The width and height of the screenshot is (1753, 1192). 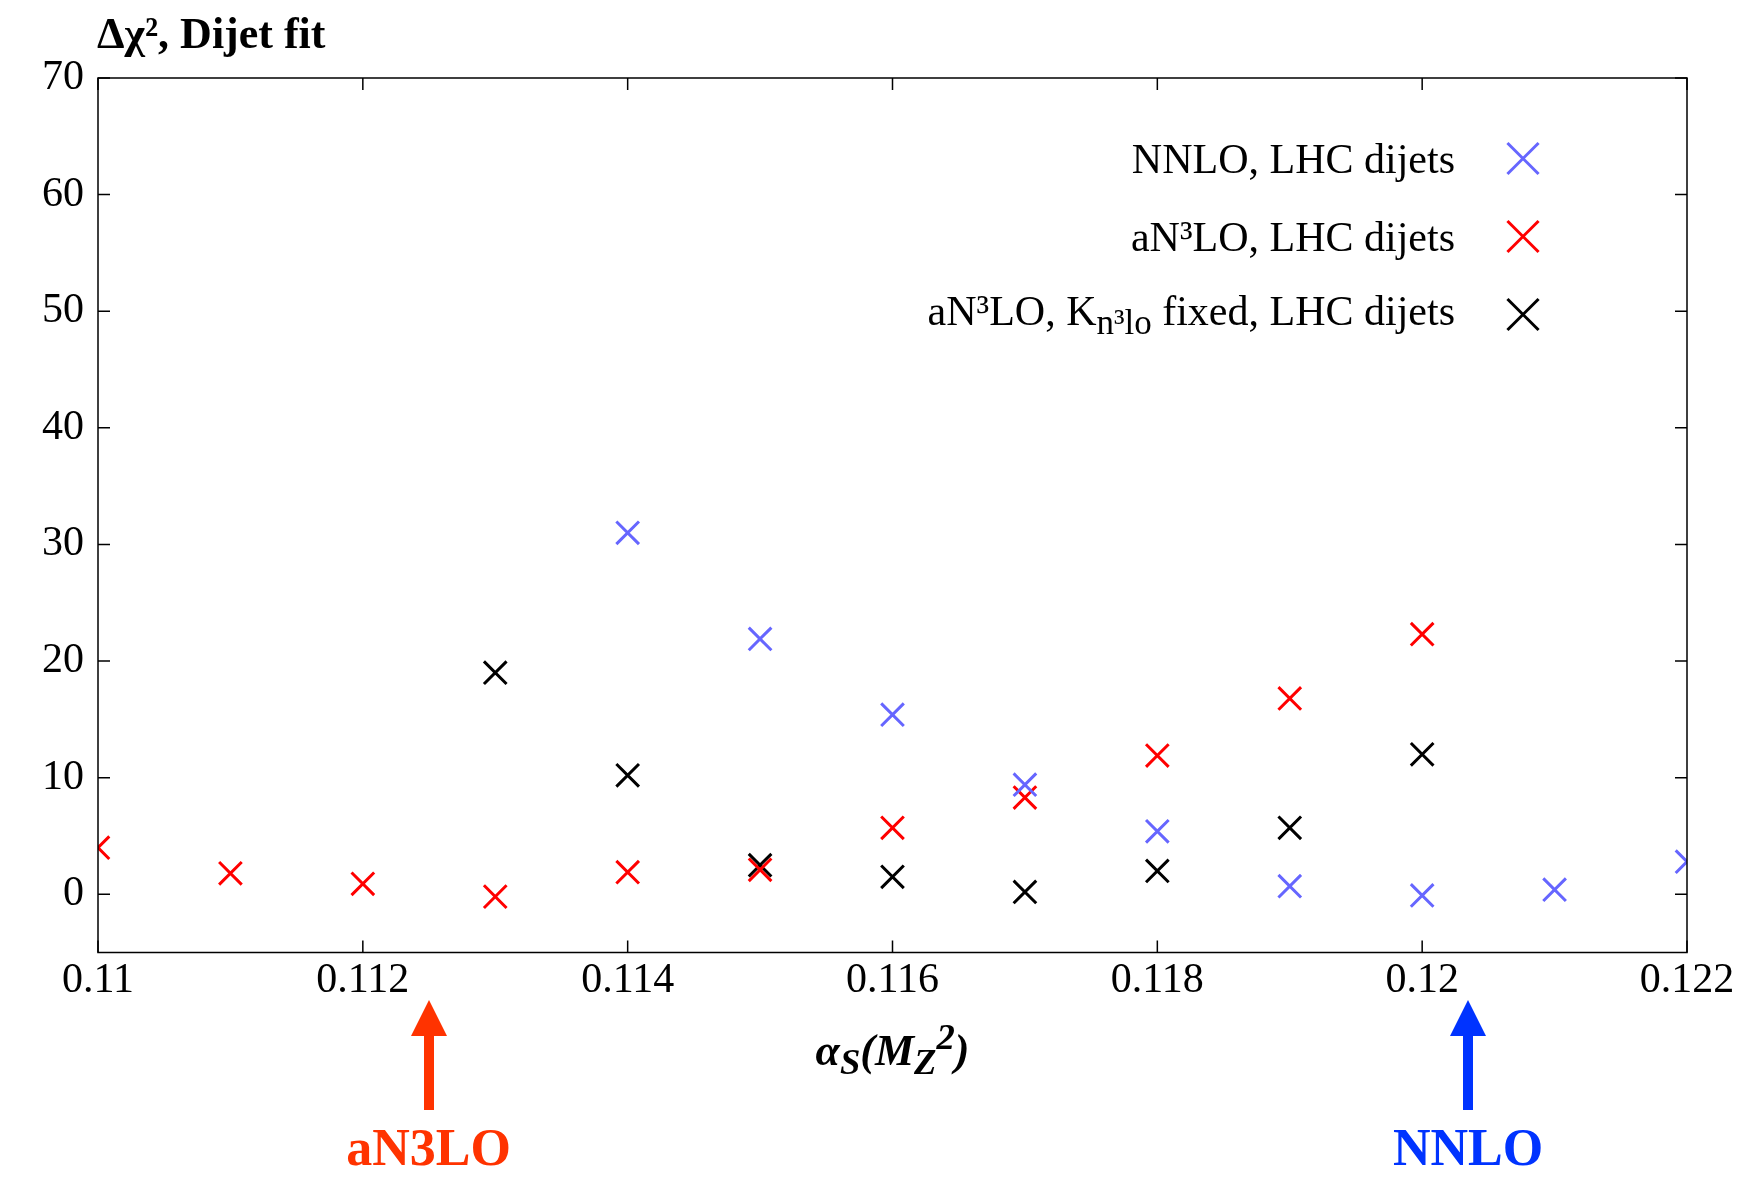 I want to click on y-tick-label: 40, so click(x=63, y=424).